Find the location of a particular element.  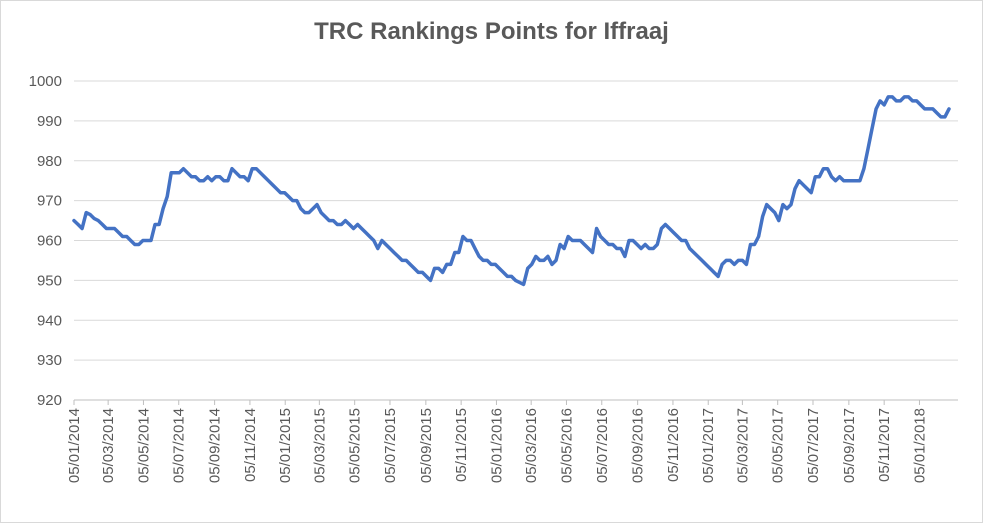

x-tick-label: 05/01/2016 is located at coordinates (496, 445).